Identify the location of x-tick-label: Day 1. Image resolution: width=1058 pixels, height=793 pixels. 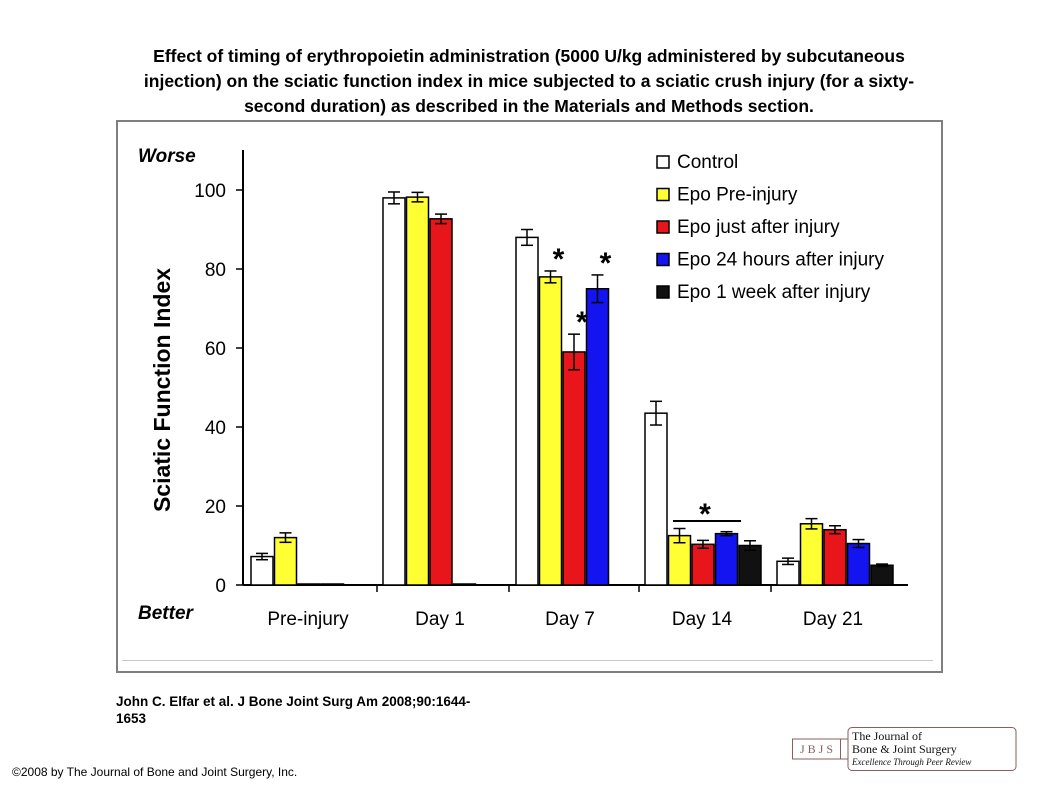
(440, 619).